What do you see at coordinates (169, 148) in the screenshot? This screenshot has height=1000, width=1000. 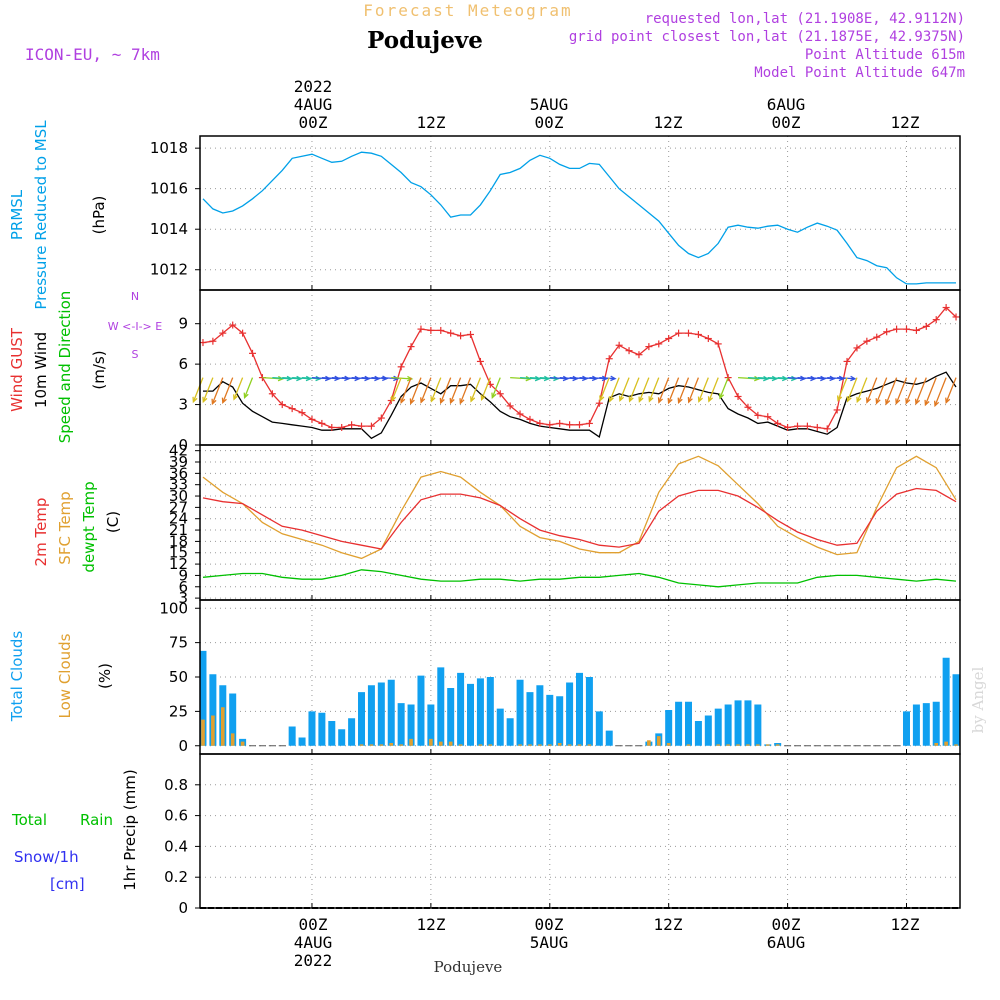 I see `y-tick-label: 1018` at bounding box center [169, 148].